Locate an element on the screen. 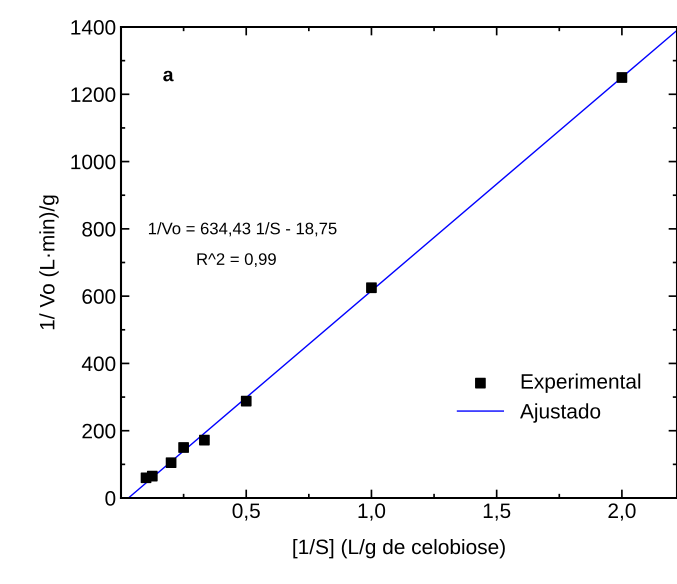 This screenshot has width=677, height=584. y-tick-label: 1200 is located at coordinates (93, 94).